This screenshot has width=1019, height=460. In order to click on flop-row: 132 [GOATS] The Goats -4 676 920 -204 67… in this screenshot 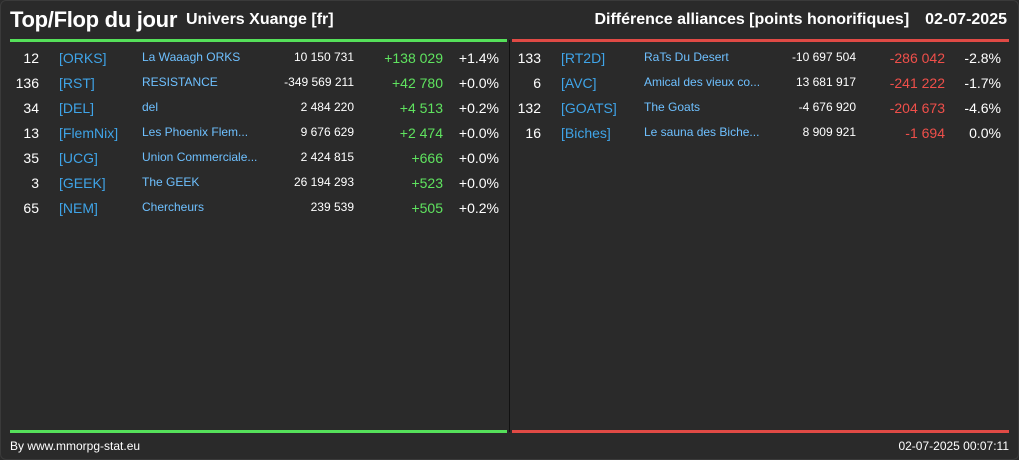, I will do `click(760, 110)`.